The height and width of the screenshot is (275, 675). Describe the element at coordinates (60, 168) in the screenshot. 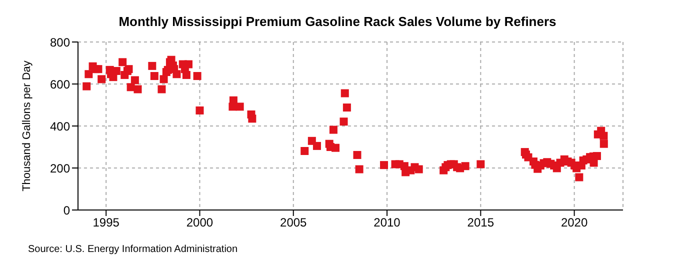

I see `y-tick-label: 200` at that location.